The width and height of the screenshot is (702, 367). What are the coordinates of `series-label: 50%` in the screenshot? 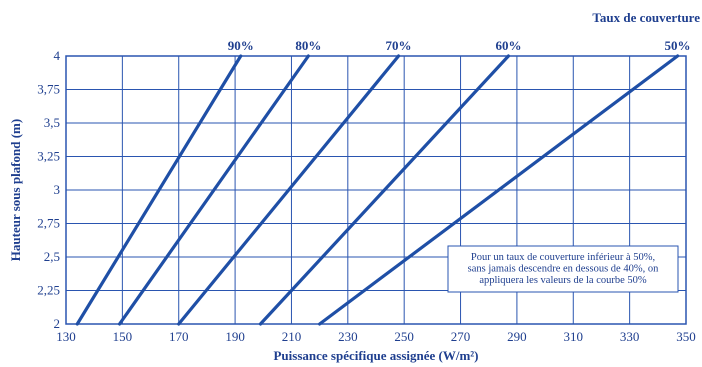 It's located at (678, 45).